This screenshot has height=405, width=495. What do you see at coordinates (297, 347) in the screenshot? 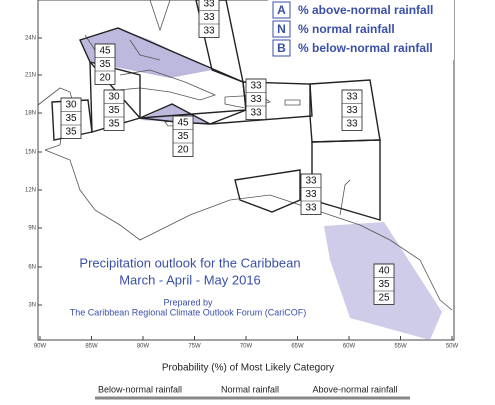
I see `lon-label: 65W` at bounding box center [297, 347].